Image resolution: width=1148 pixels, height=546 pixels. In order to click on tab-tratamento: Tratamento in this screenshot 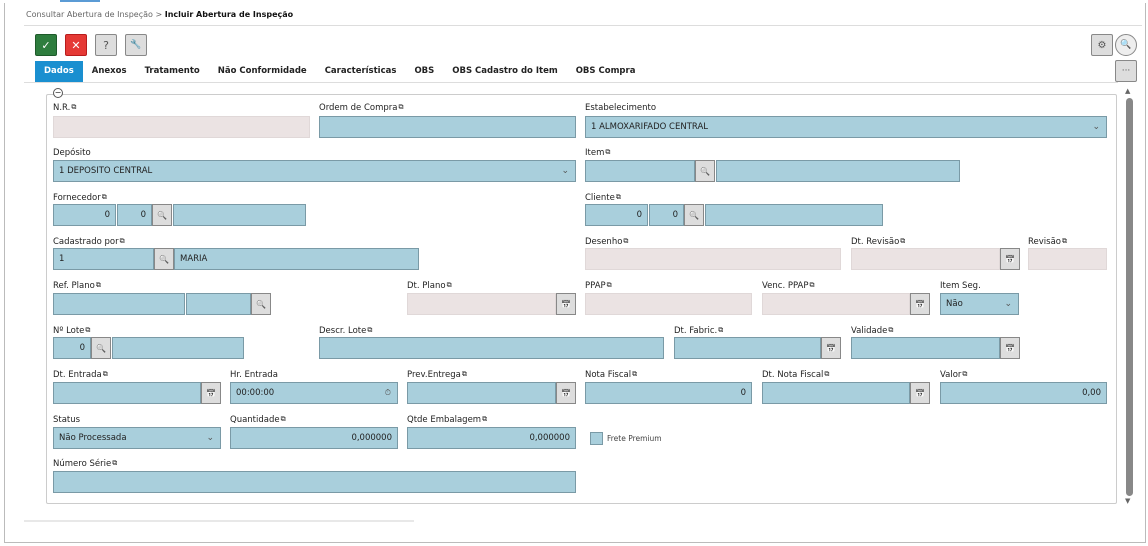, I will do `click(172, 71)`.